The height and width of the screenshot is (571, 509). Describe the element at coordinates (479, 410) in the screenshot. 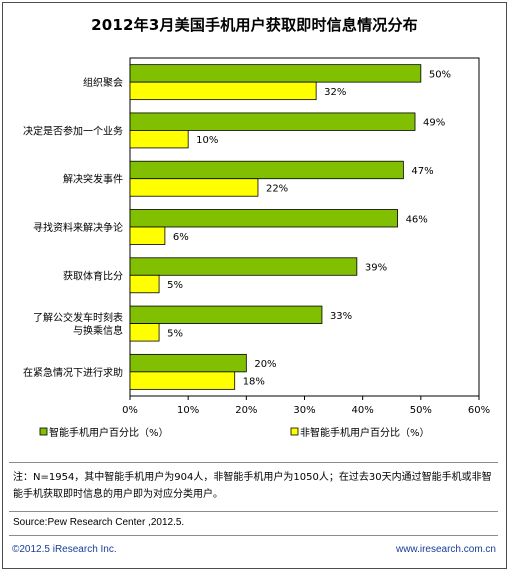

I see `x-tick-label: 60%` at that location.